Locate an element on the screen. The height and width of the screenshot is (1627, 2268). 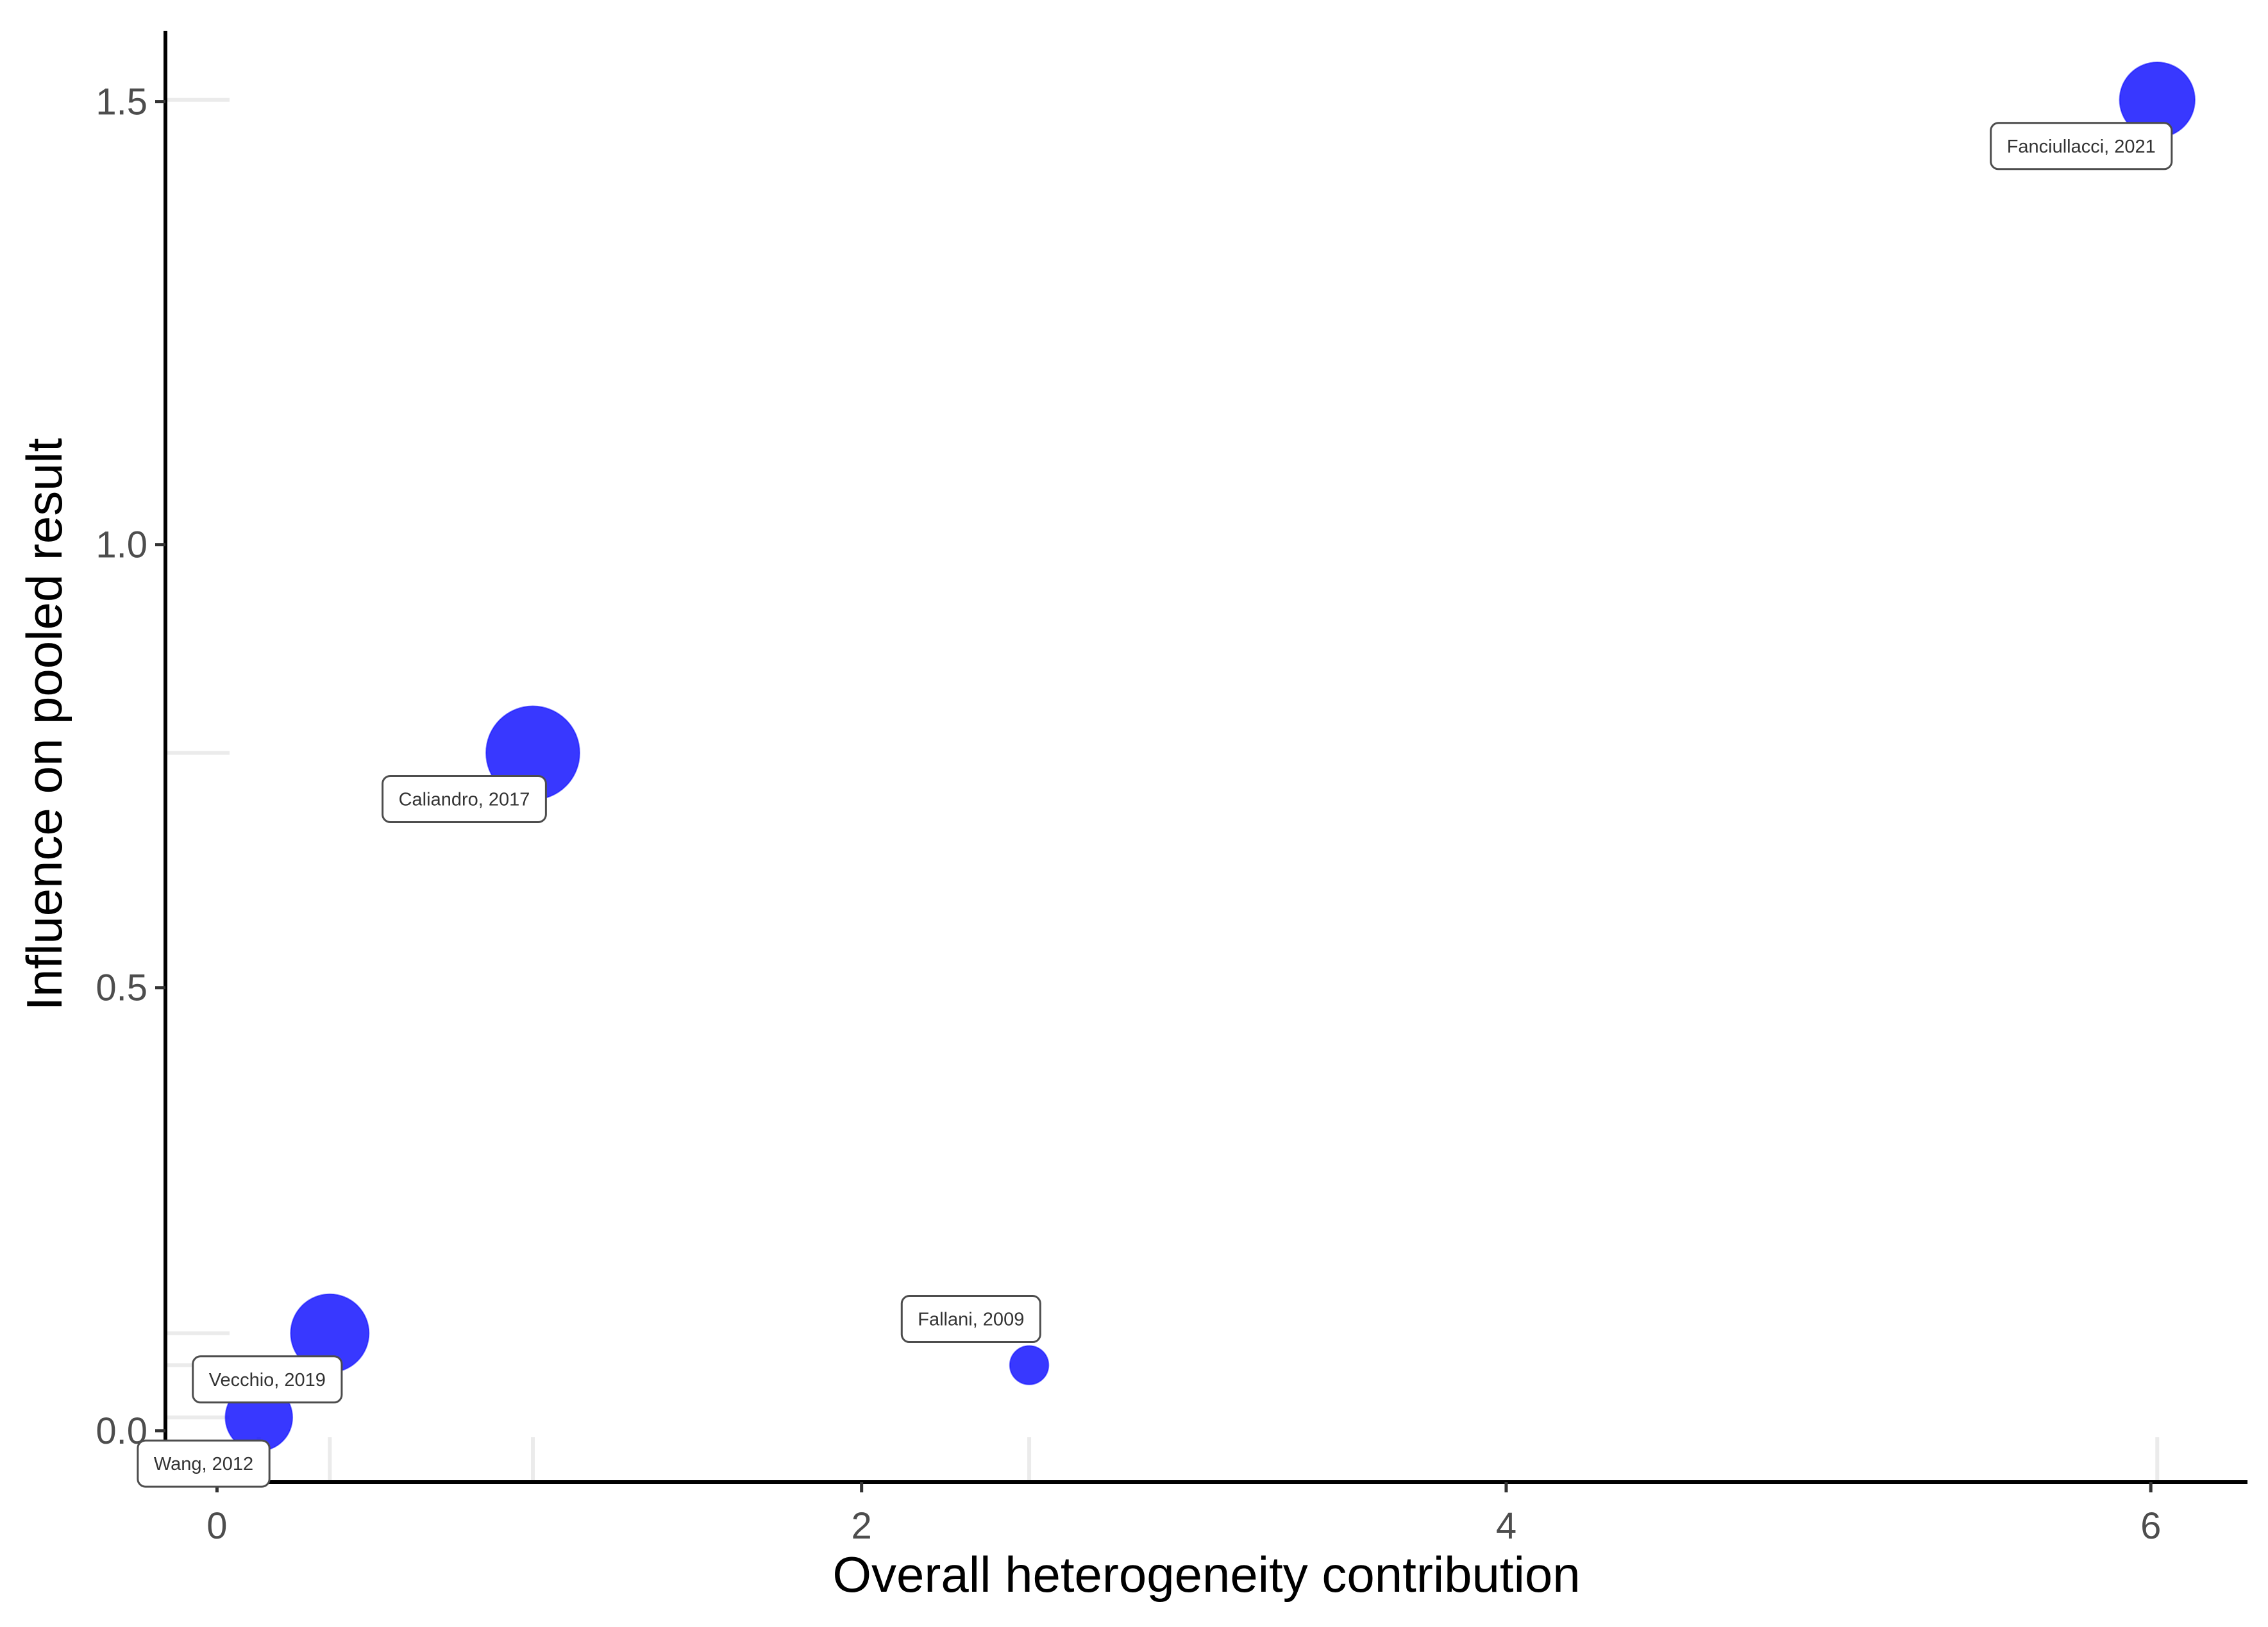
x-tick-label: 0 is located at coordinates (216, 1526).